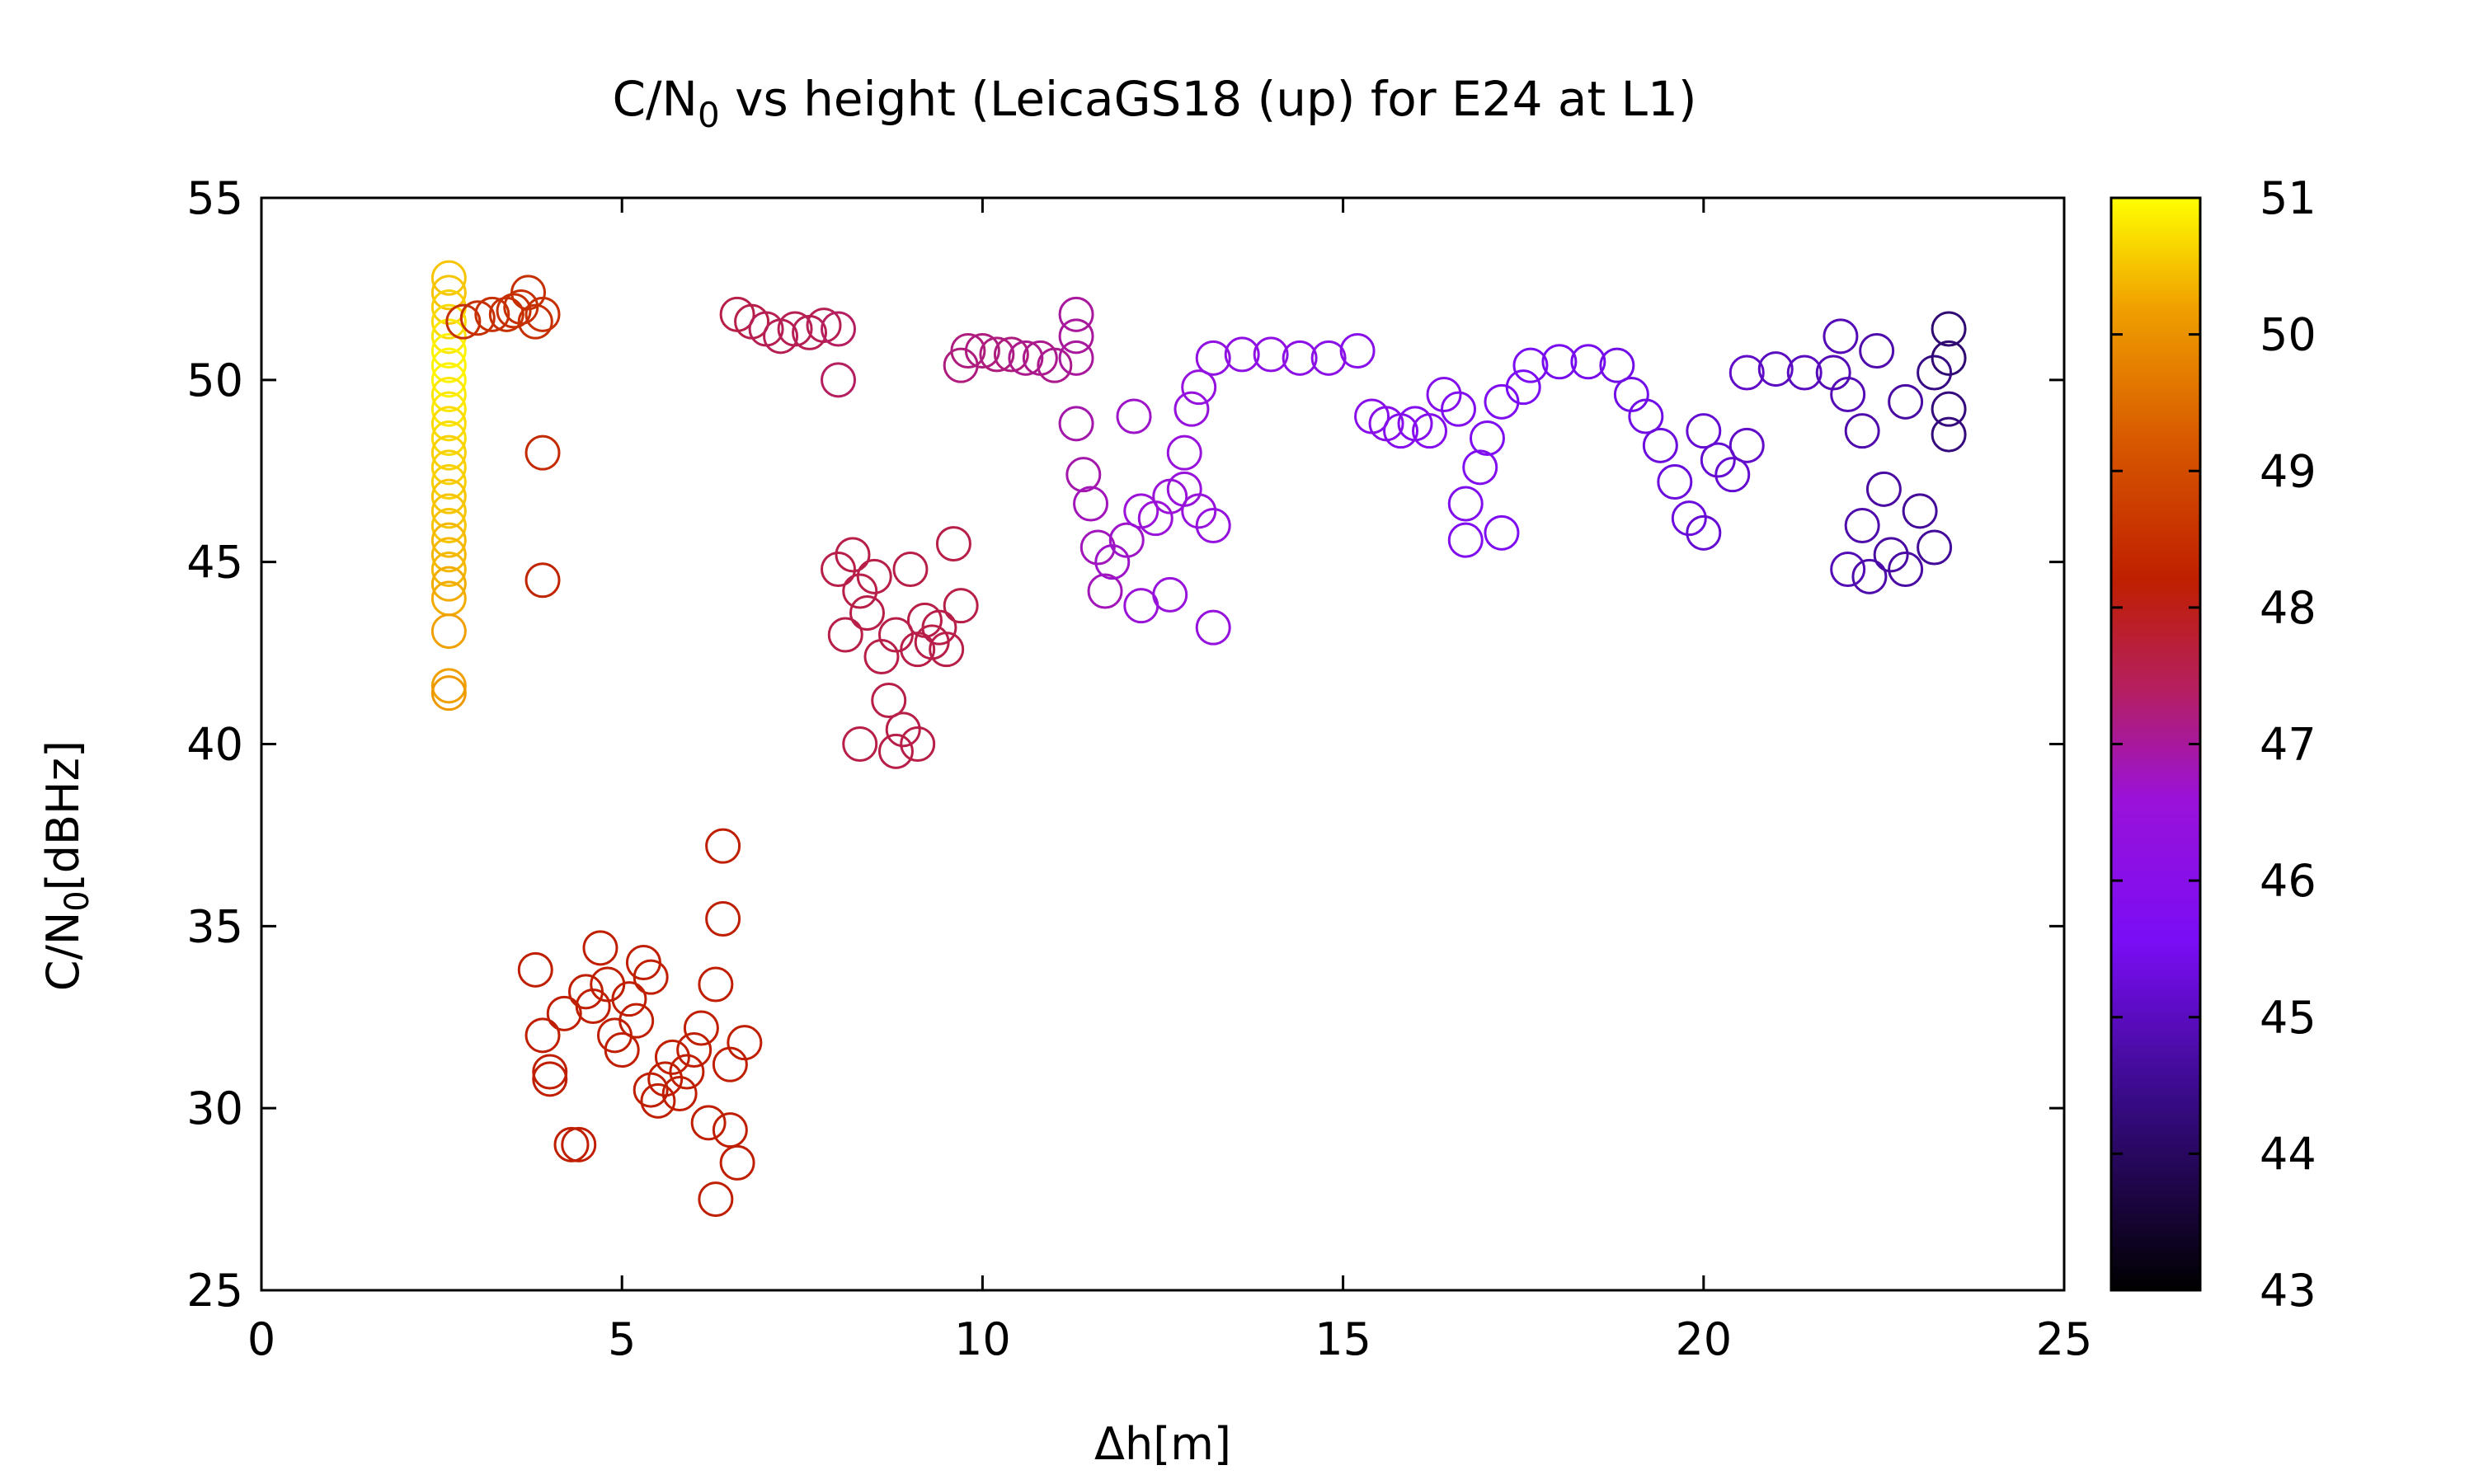 The image size is (2474, 1484). I want to click on colorbar-tick-label: 46, so click(2288, 881).